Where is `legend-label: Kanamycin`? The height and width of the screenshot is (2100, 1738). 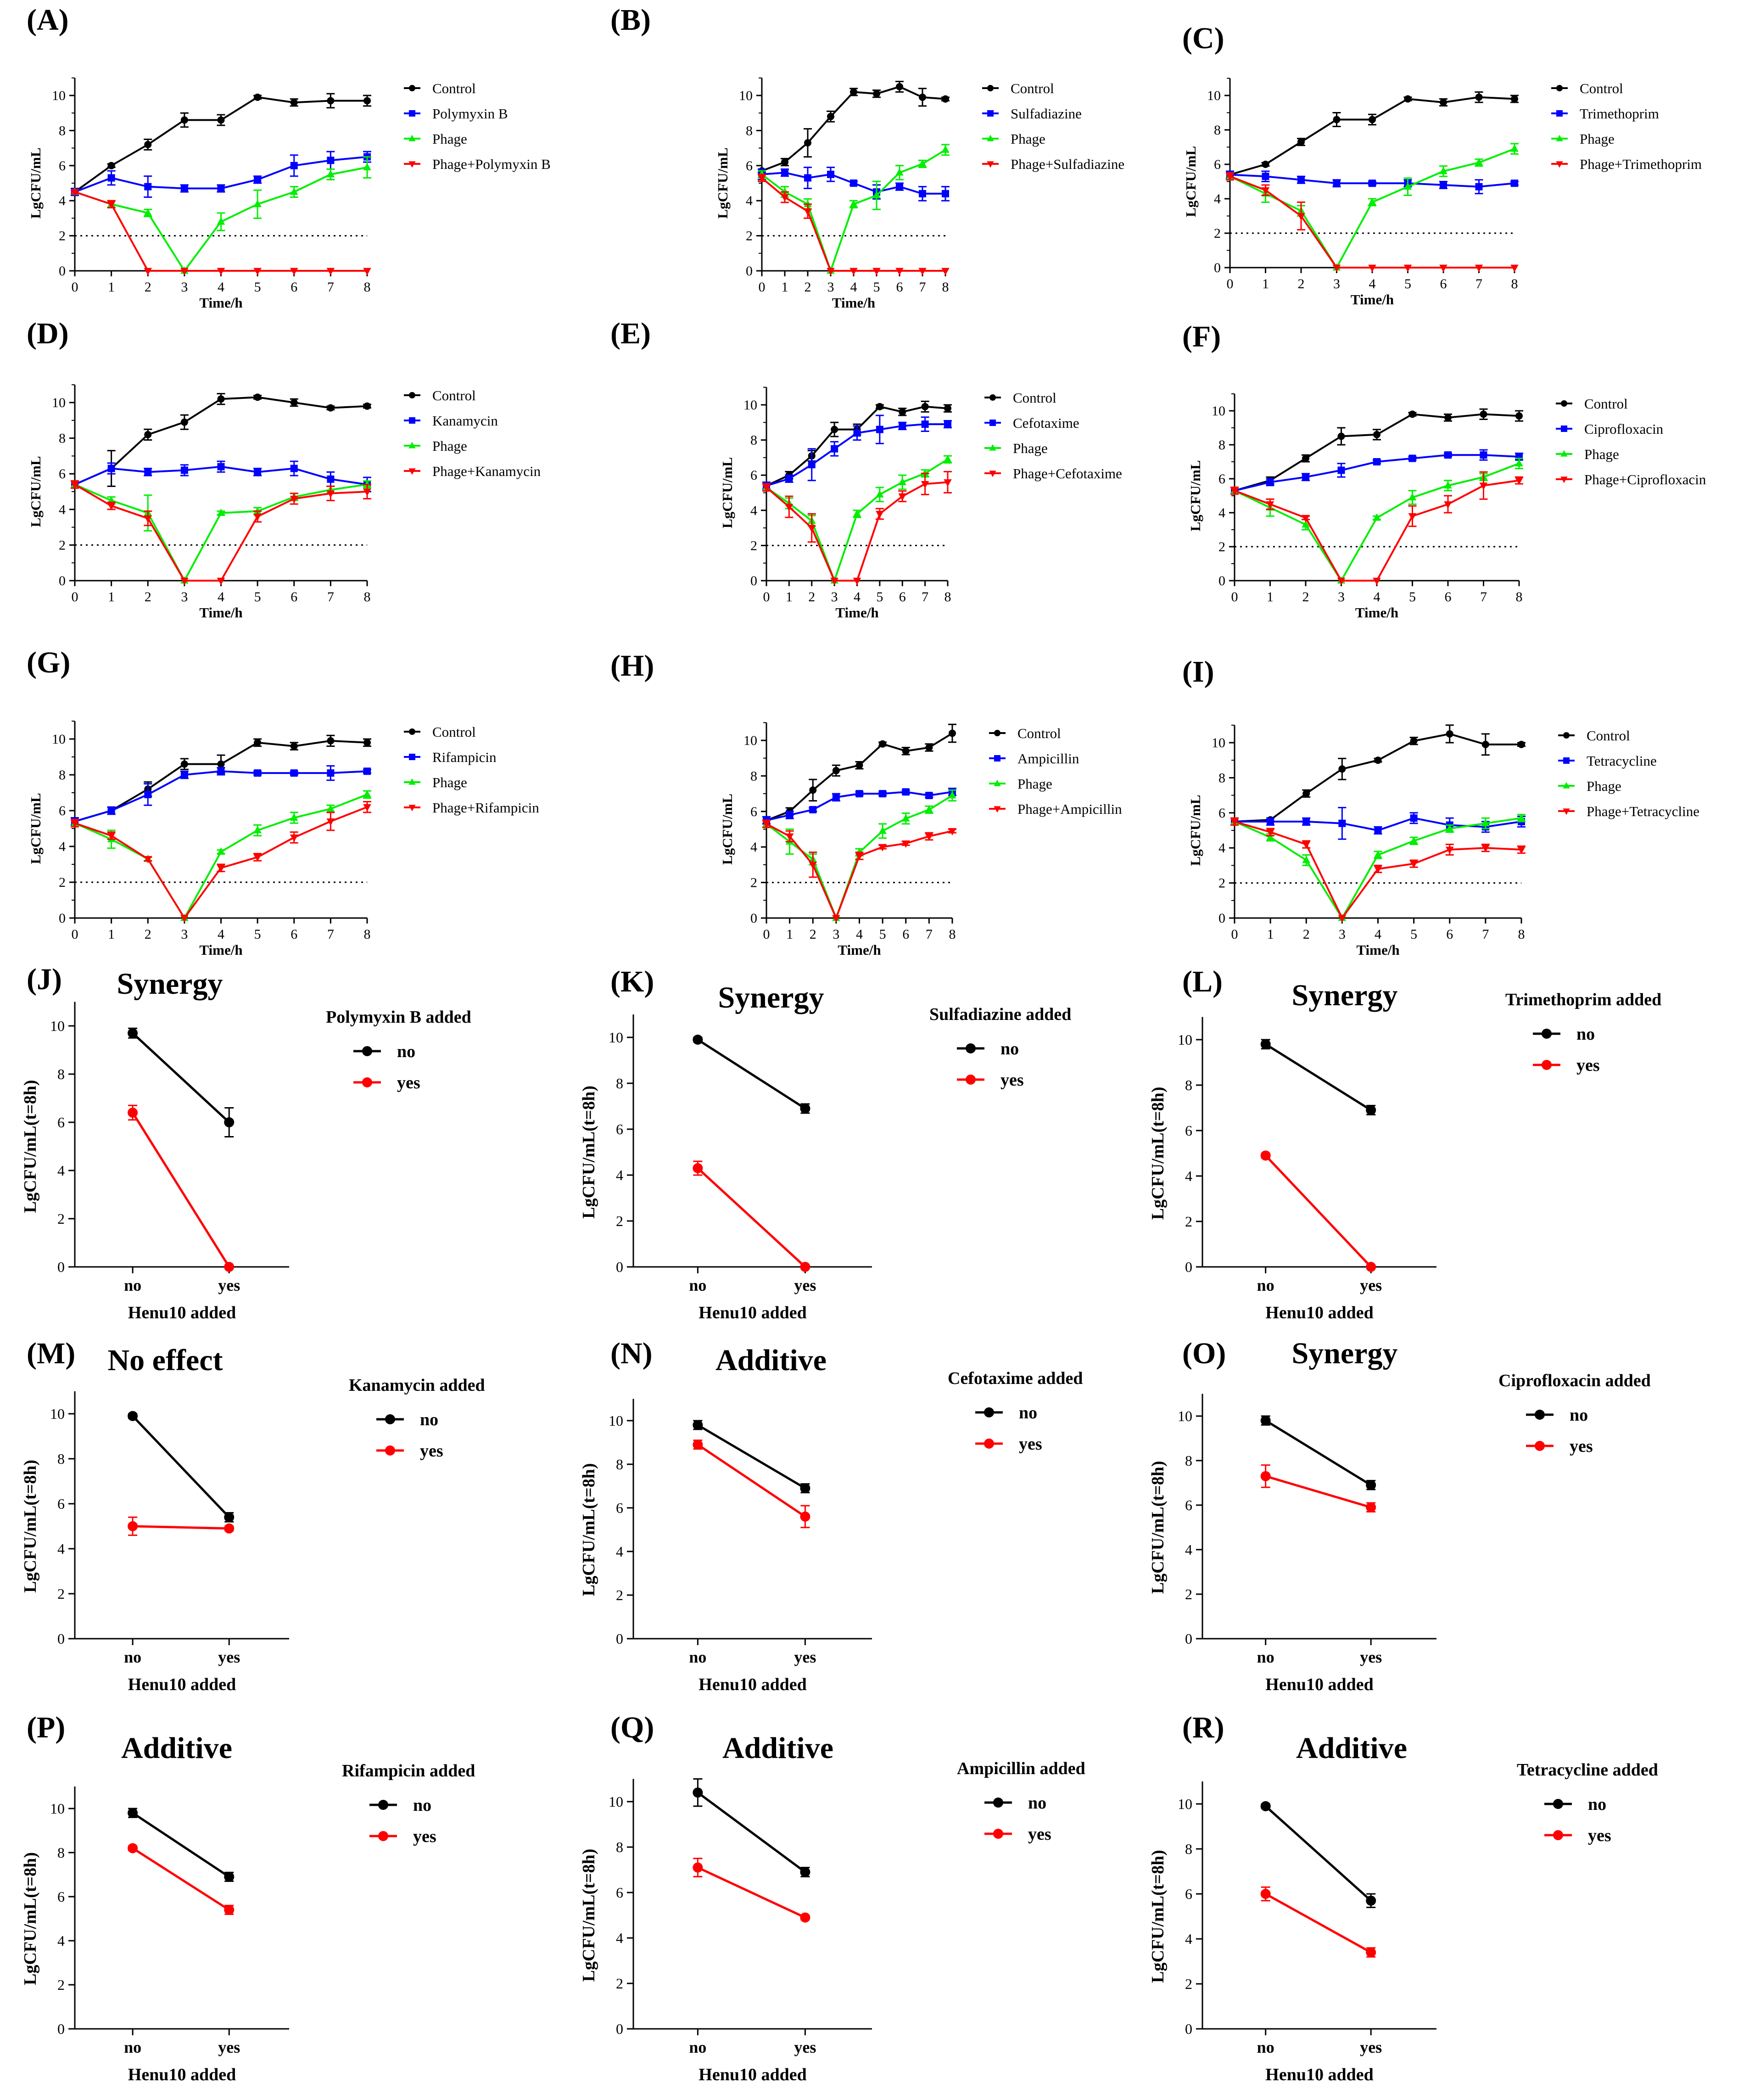 legend-label: Kanamycin is located at coordinates (465, 421).